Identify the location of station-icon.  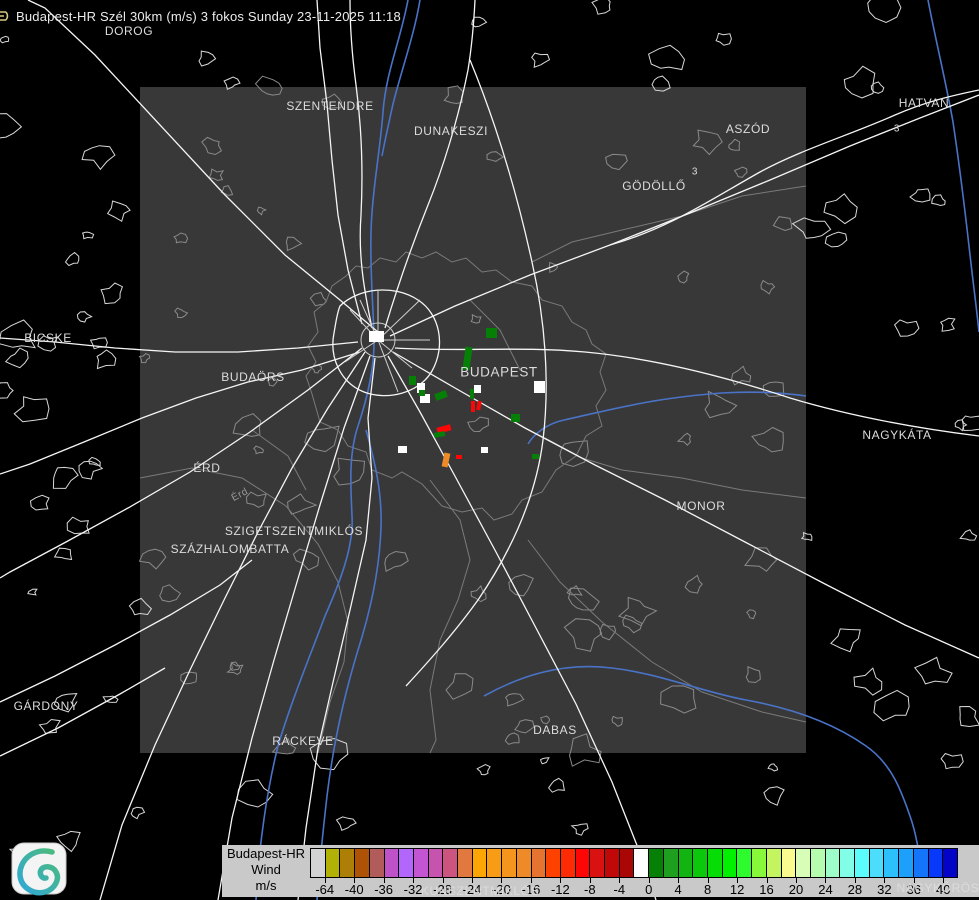
(4, 16).